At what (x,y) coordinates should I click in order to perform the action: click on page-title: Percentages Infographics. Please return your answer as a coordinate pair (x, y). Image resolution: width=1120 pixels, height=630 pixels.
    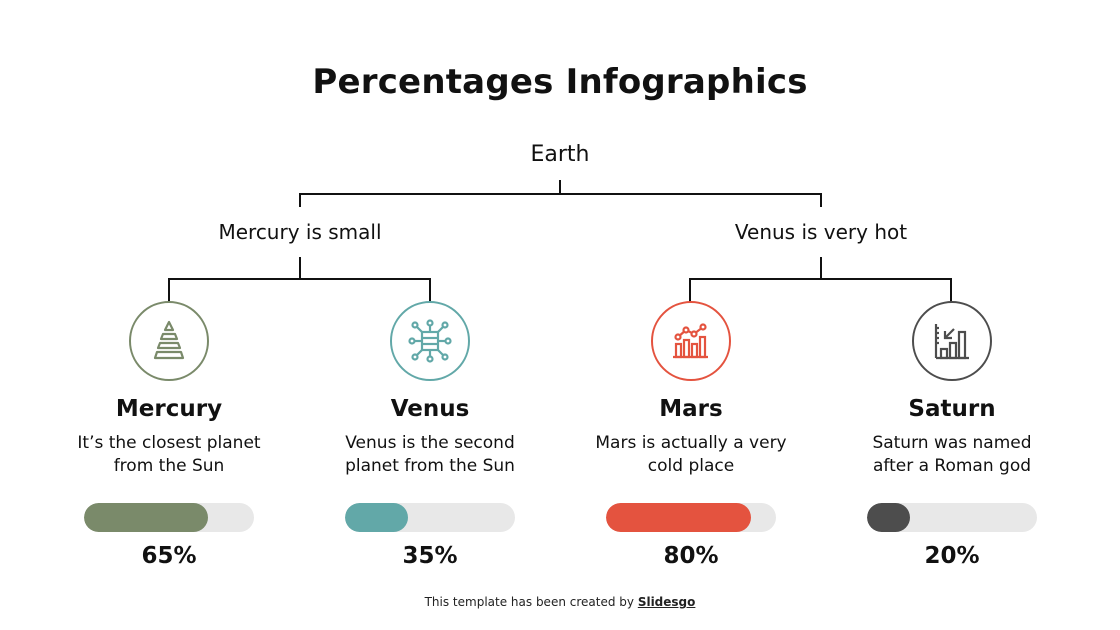
    Looking at the image, I should click on (560, 82).